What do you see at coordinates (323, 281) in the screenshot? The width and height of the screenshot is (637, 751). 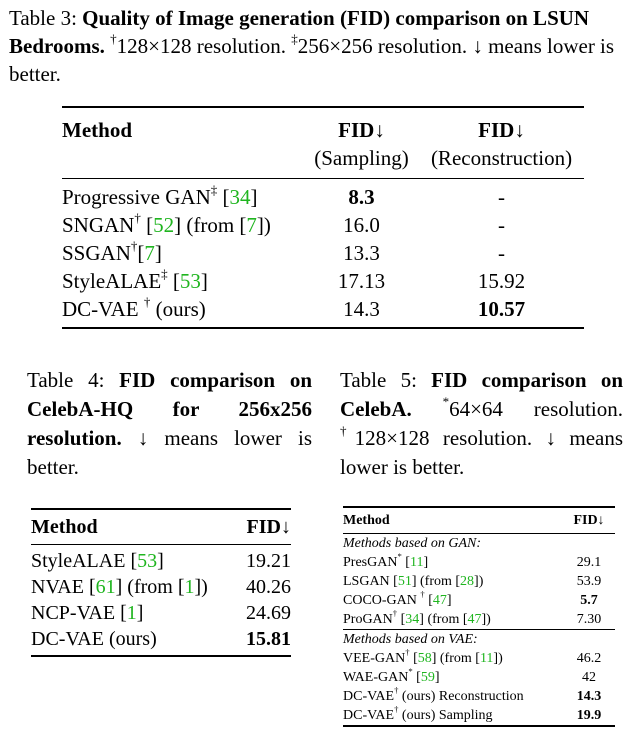 I see `table-row: StyleALAE‡ [53] 17.13 15.92` at bounding box center [323, 281].